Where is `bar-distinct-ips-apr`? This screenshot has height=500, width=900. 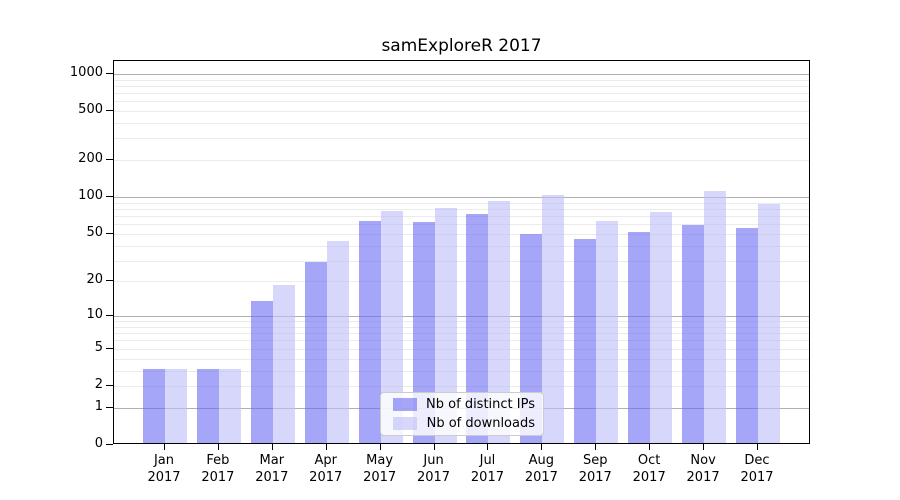 bar-distinct-ips-apr is located at coordinates (315, 352).